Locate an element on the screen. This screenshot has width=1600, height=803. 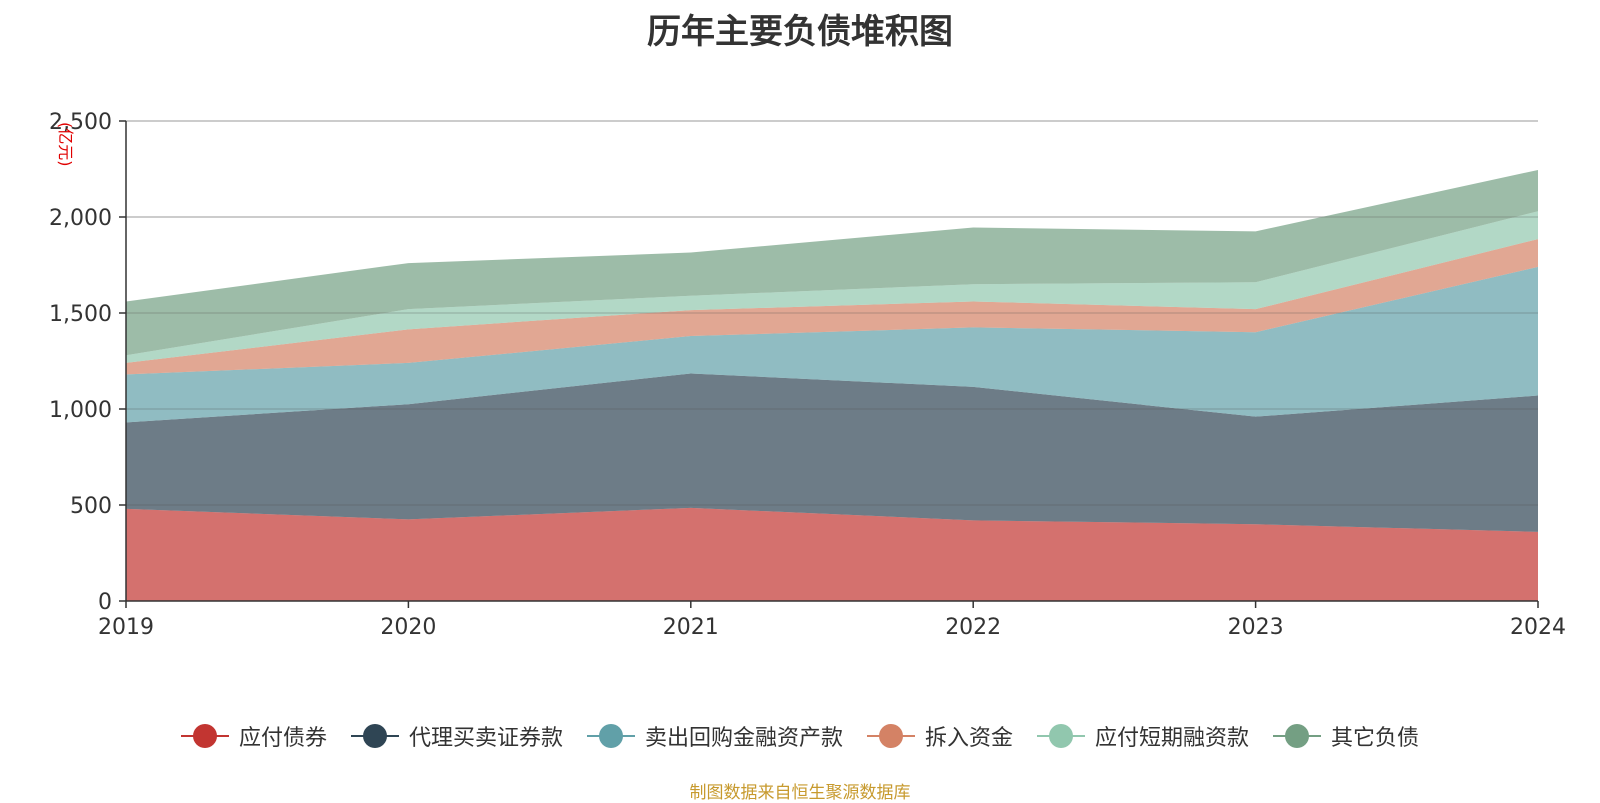
legend-label: 应付短期融资款 is located at coordinates (1172, 738).